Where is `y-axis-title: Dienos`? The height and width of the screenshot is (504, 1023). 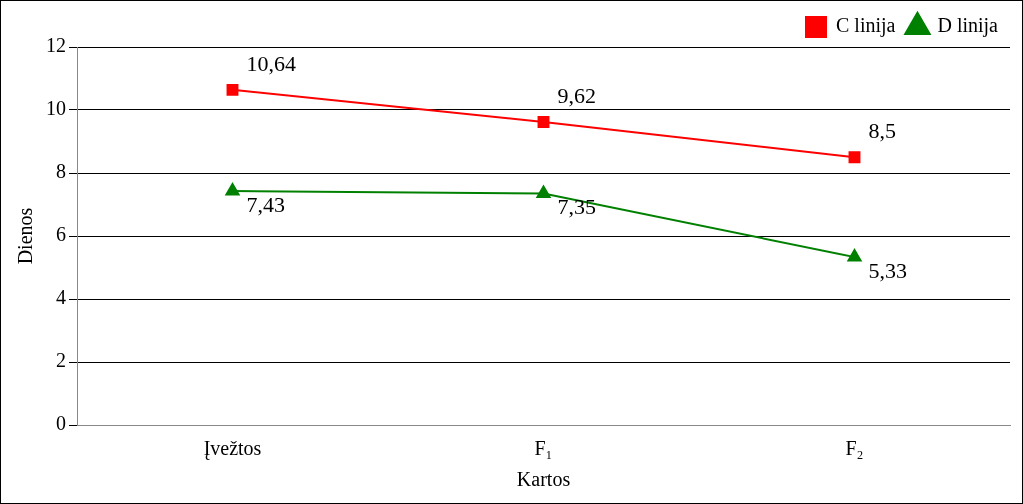
y-axis-title: Dienos is located at coordinates (25, 236).